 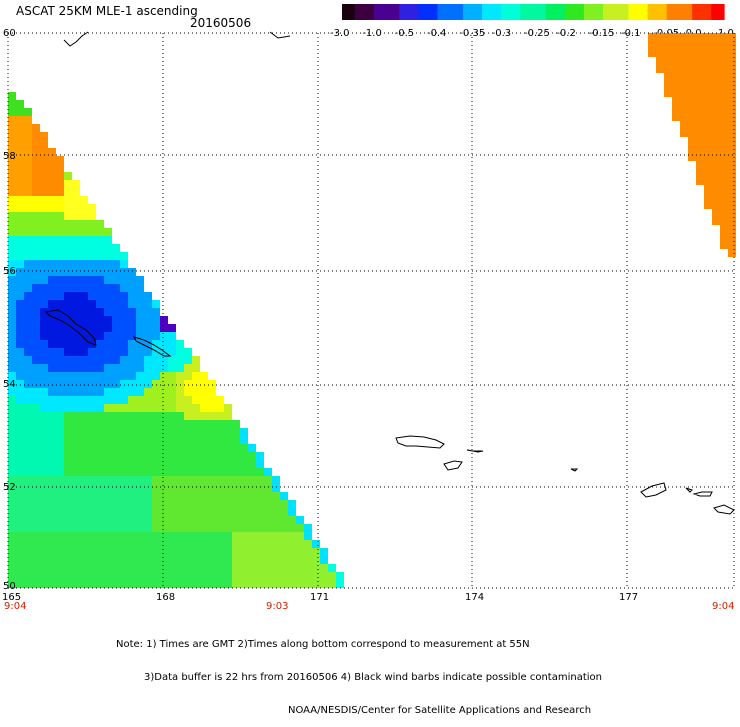 What do you see at coordinates (340, 33) in the screenshot?
I see `colorbar-label: -3.0` at bounding box center [340, 33].